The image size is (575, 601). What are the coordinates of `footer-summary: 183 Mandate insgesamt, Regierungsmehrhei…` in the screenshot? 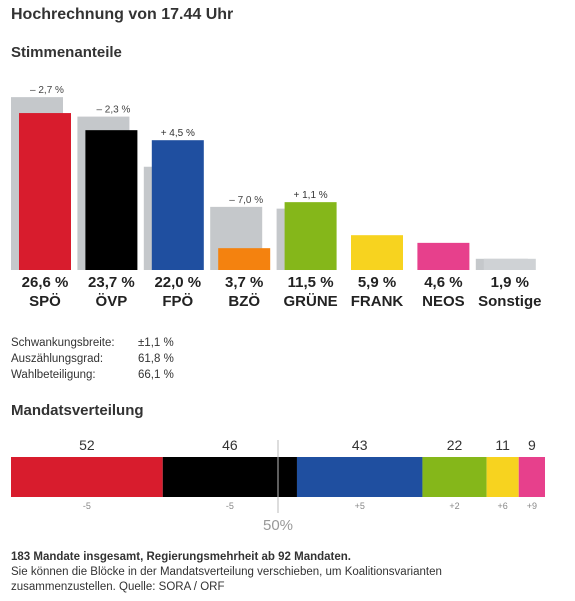 It's located at (181, 557).